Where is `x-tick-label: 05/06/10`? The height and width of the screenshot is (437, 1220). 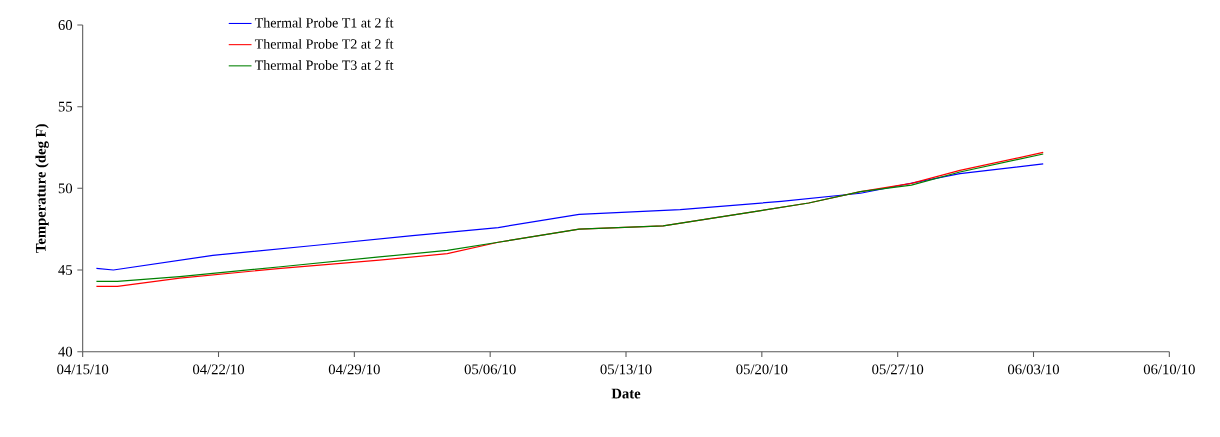 x-tick-label: 05/06/10 is located at coordinates (490, 369).